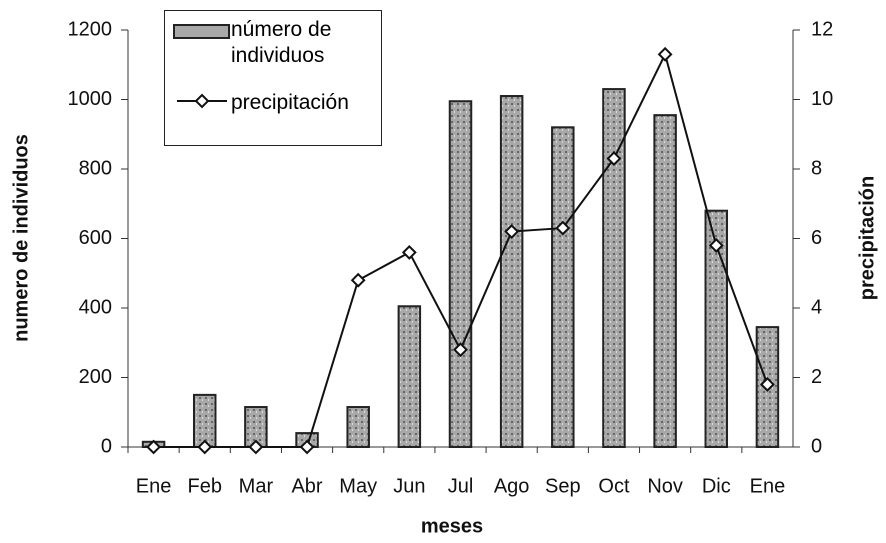 This screenshot has width=886, height=543. I want to click on y2-axis-label: precipitación, so click(867, 238).